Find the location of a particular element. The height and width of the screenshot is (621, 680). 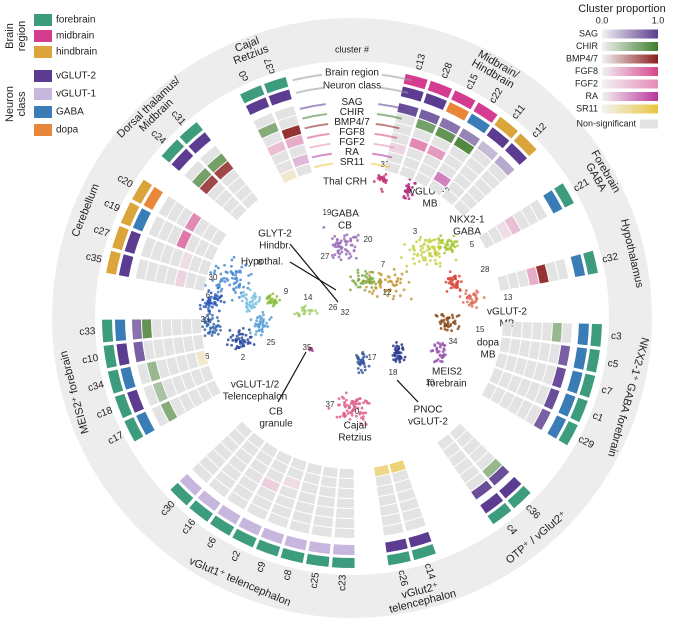

umap-cluster-number: 18 is located at coordinates (393, 372).